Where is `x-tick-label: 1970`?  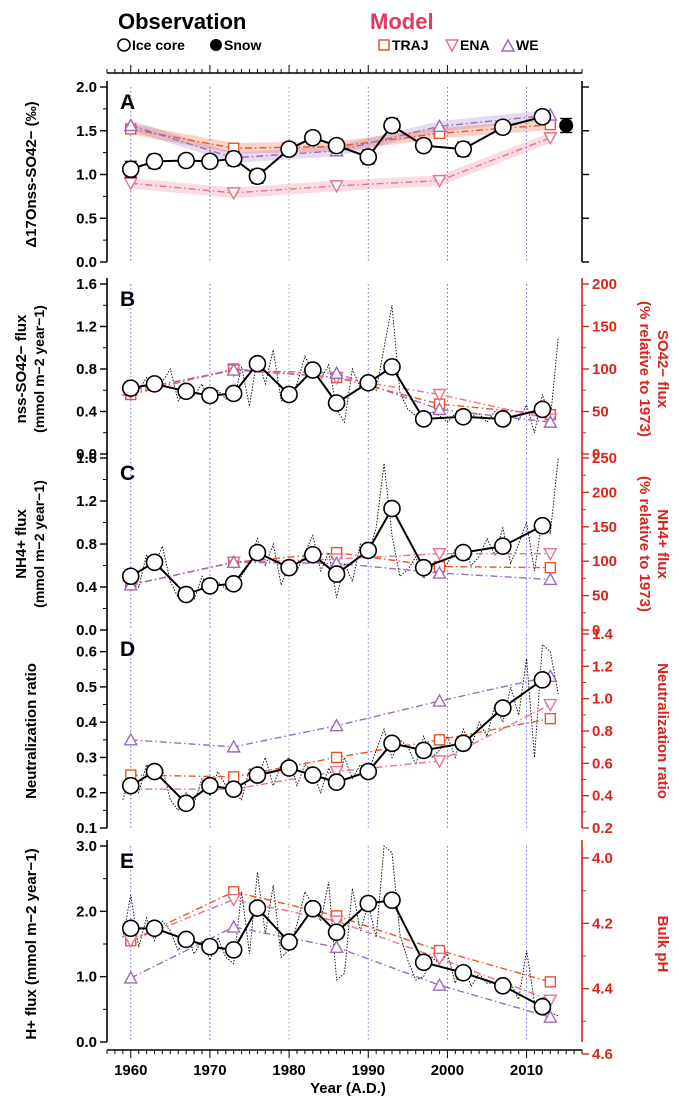
x-tick-label: 1970 is located at coordinates (209, 1070).